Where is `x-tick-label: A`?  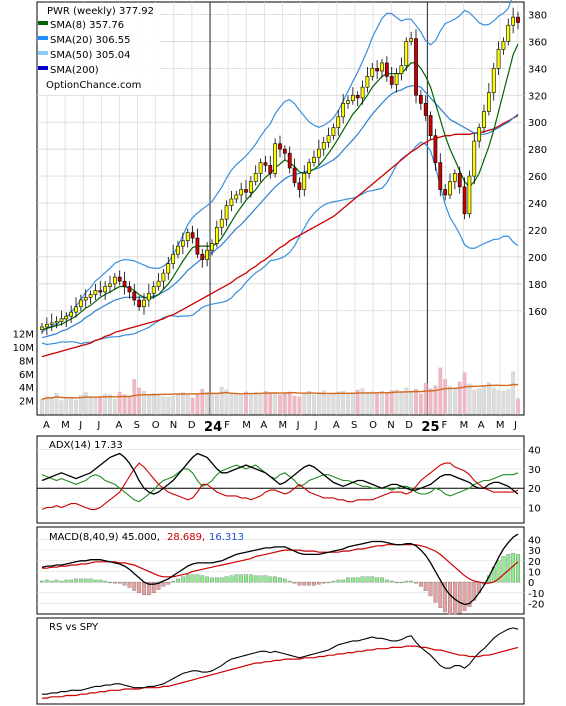
x-tick-label: A is located at coordinates (118, 425).